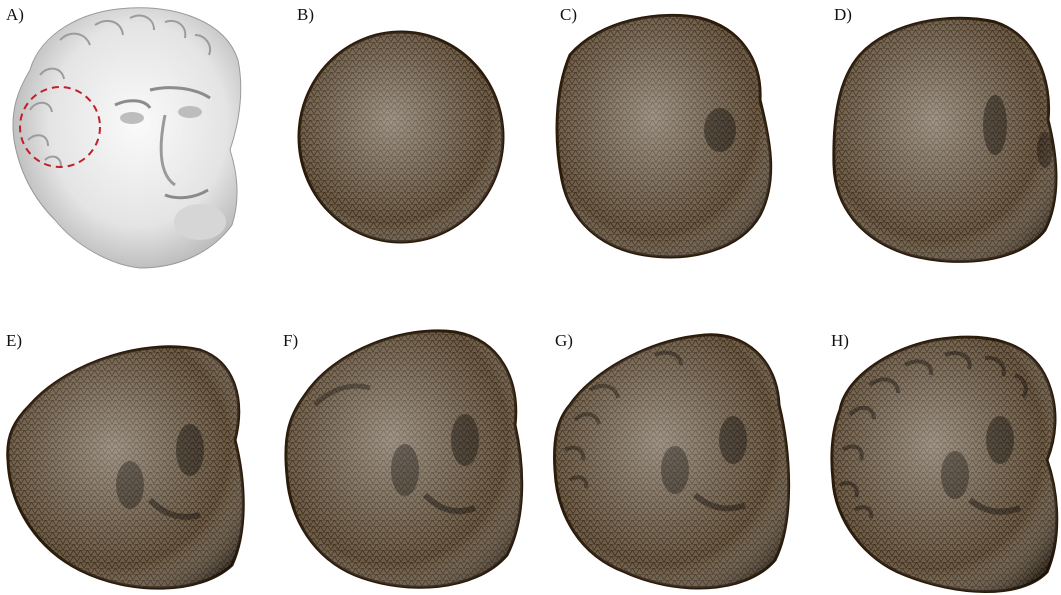 This screenshot has height=595, width=1061. I want to click on highlight-circle, so click(60, 127).